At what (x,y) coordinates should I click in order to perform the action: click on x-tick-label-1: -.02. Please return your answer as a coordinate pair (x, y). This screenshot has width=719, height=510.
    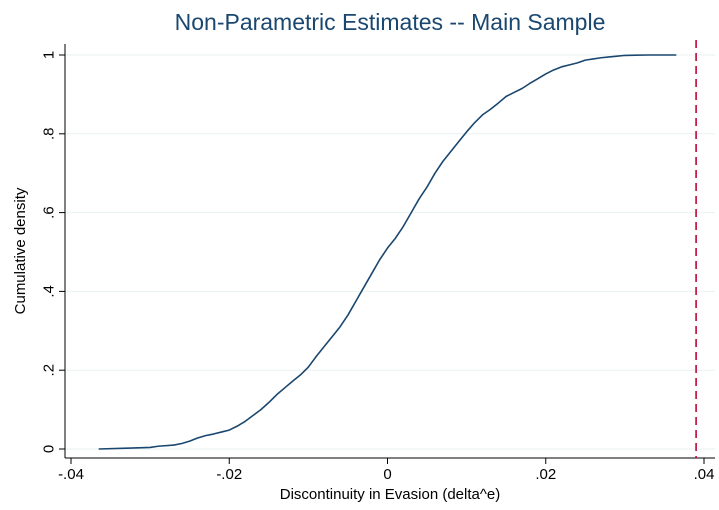
    Looking at the image, I should click on (229, 474).